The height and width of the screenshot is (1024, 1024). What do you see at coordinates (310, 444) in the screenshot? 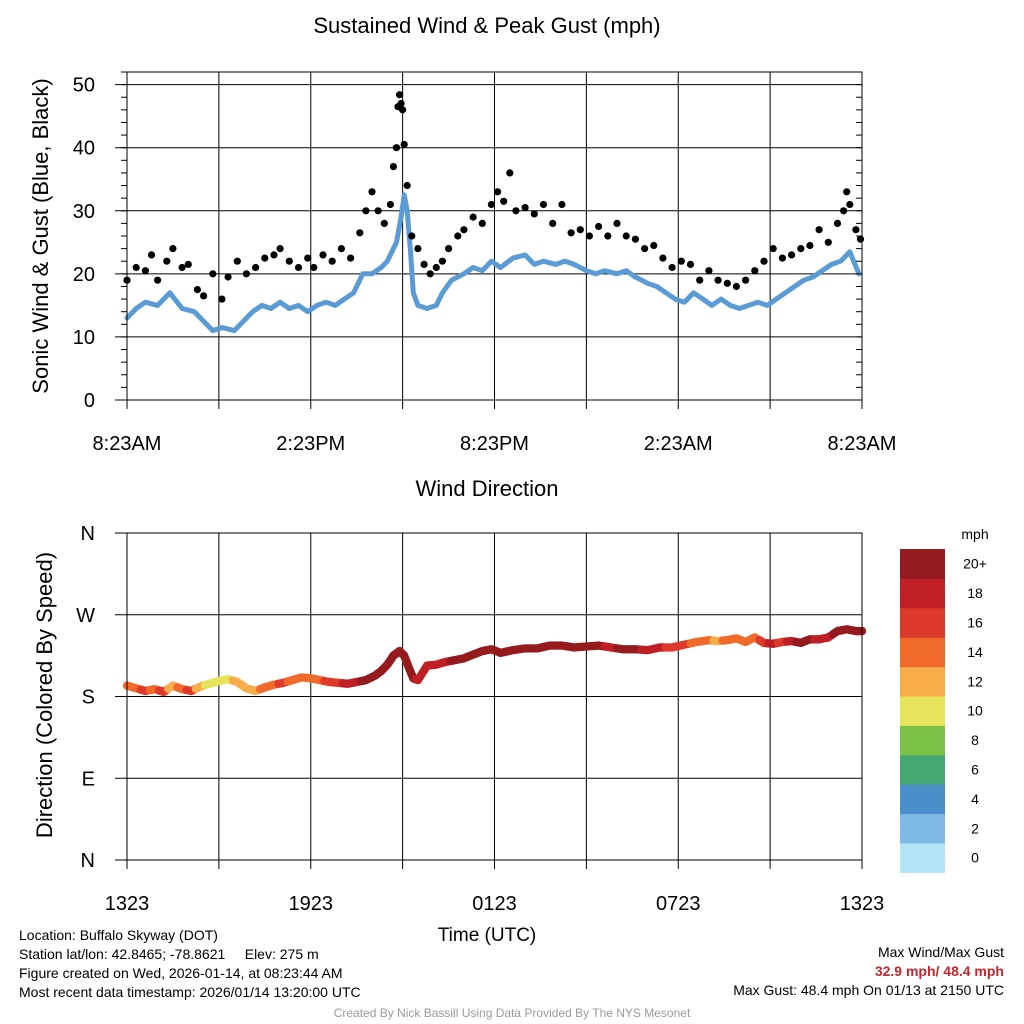
I see `x-tick-label: 2:23PM` at bounding box center [310, 444].